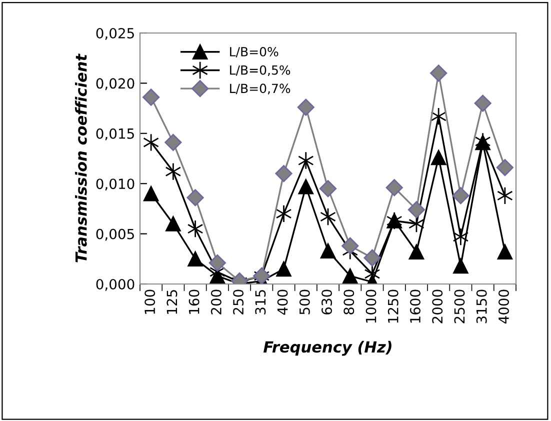  What do you see at coordinates (481, 307) in the screenshot?
I see `x-tick-label: 3150` at bounding box center [481, 307].